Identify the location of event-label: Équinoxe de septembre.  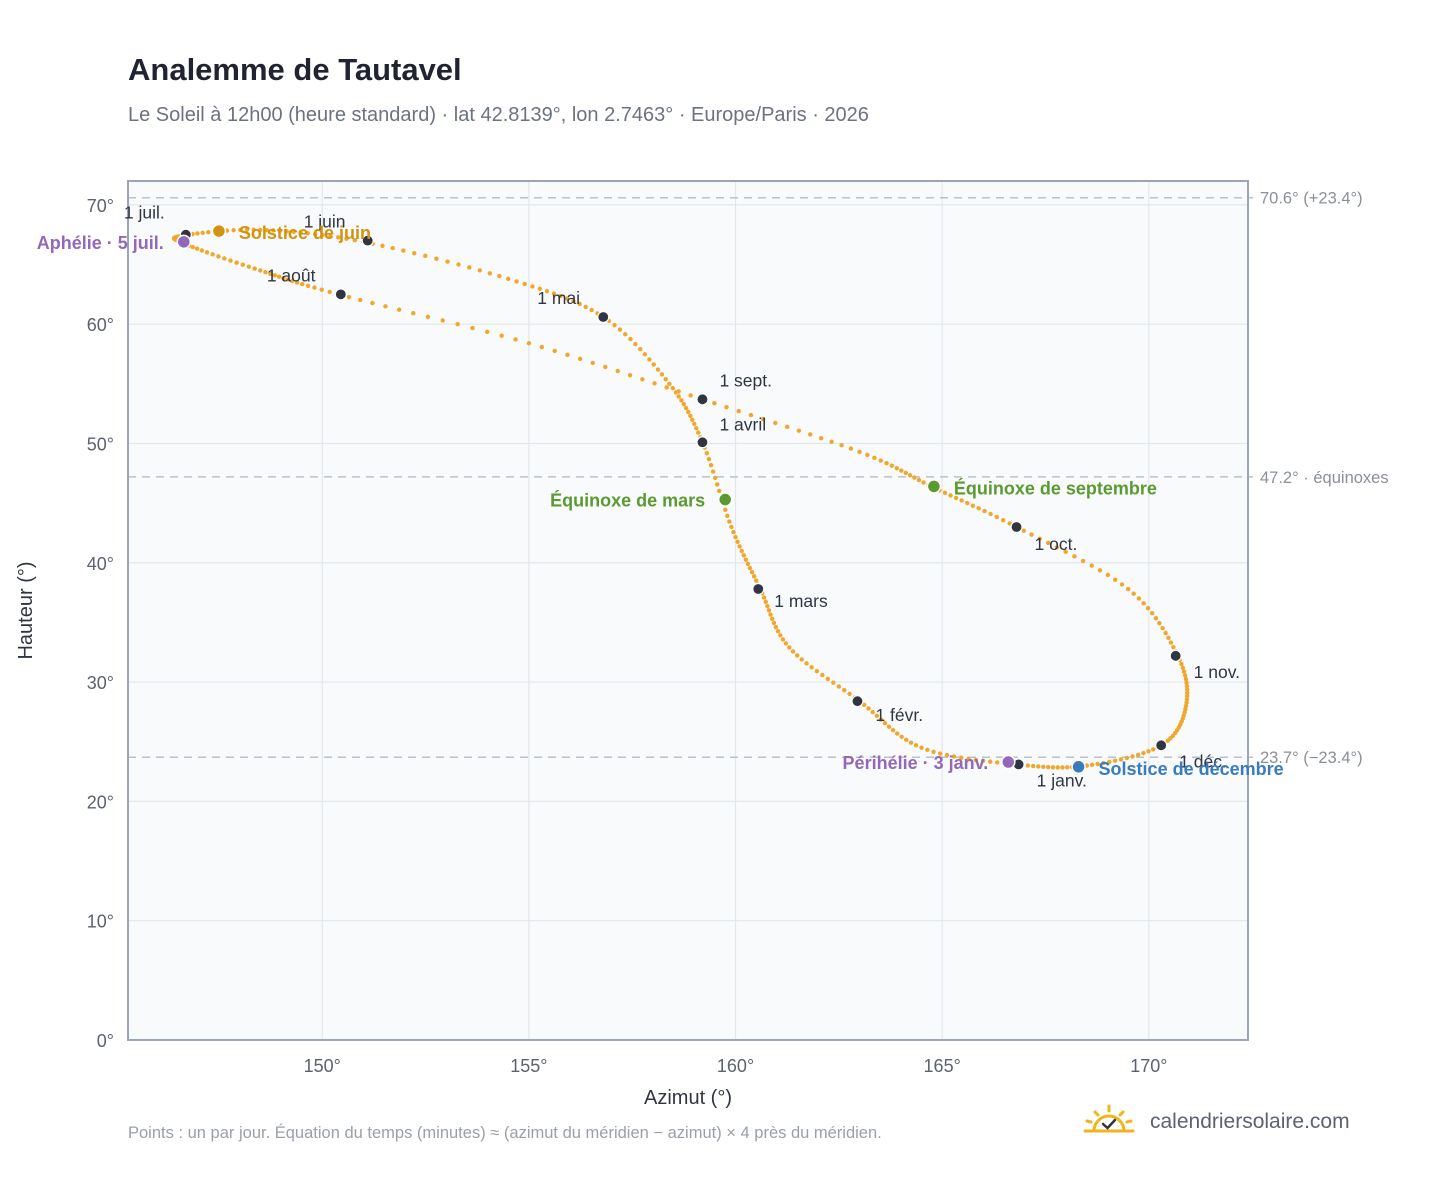
(1055, 487).